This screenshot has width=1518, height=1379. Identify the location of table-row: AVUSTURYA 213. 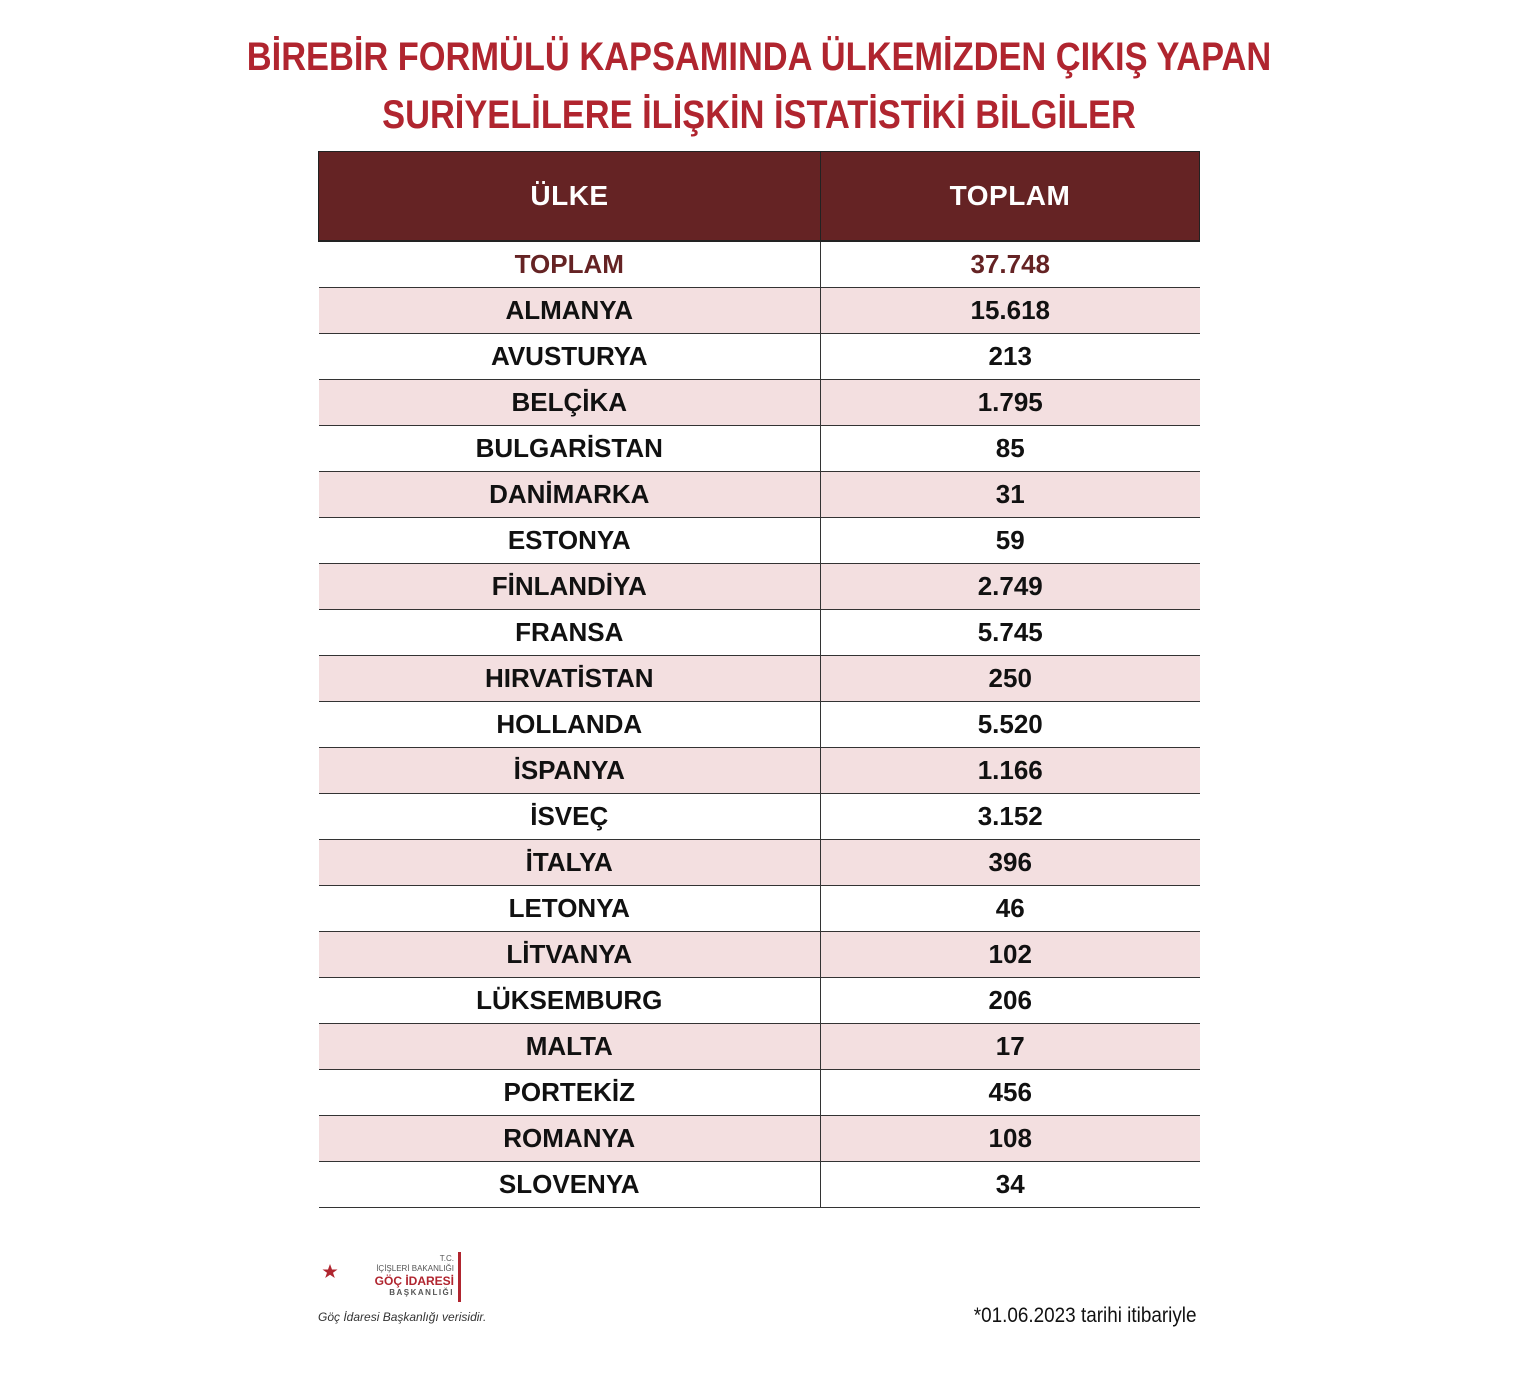
(759, 356).